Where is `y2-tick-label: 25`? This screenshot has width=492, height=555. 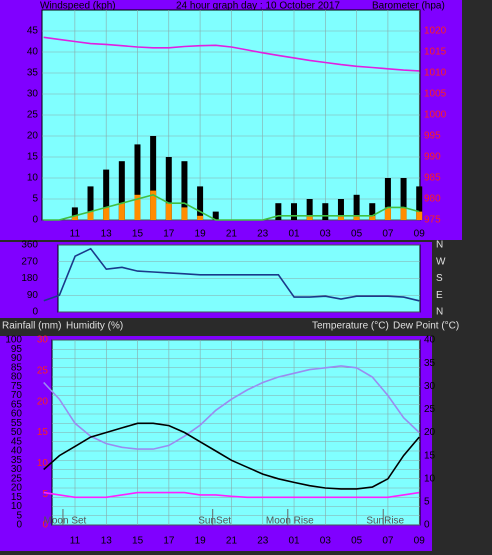 y2-tick-label: 25 is located at coordinates (430, 409).